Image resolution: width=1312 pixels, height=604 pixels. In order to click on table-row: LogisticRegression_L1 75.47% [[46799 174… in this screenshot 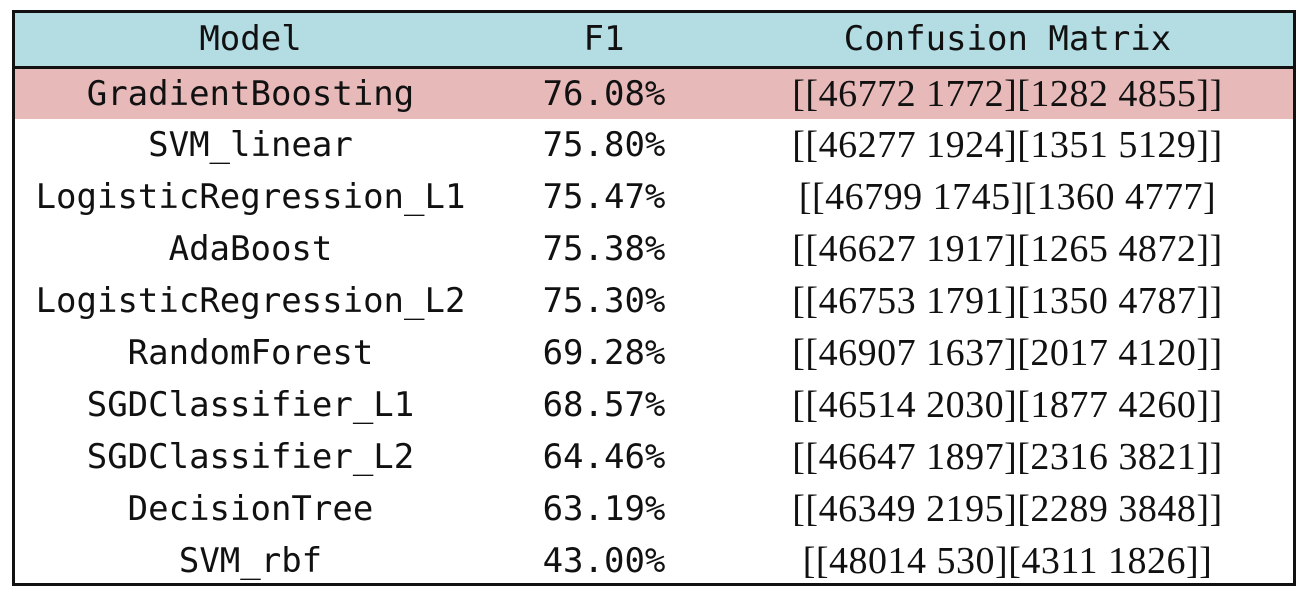, I will do `click(654, 197)`.